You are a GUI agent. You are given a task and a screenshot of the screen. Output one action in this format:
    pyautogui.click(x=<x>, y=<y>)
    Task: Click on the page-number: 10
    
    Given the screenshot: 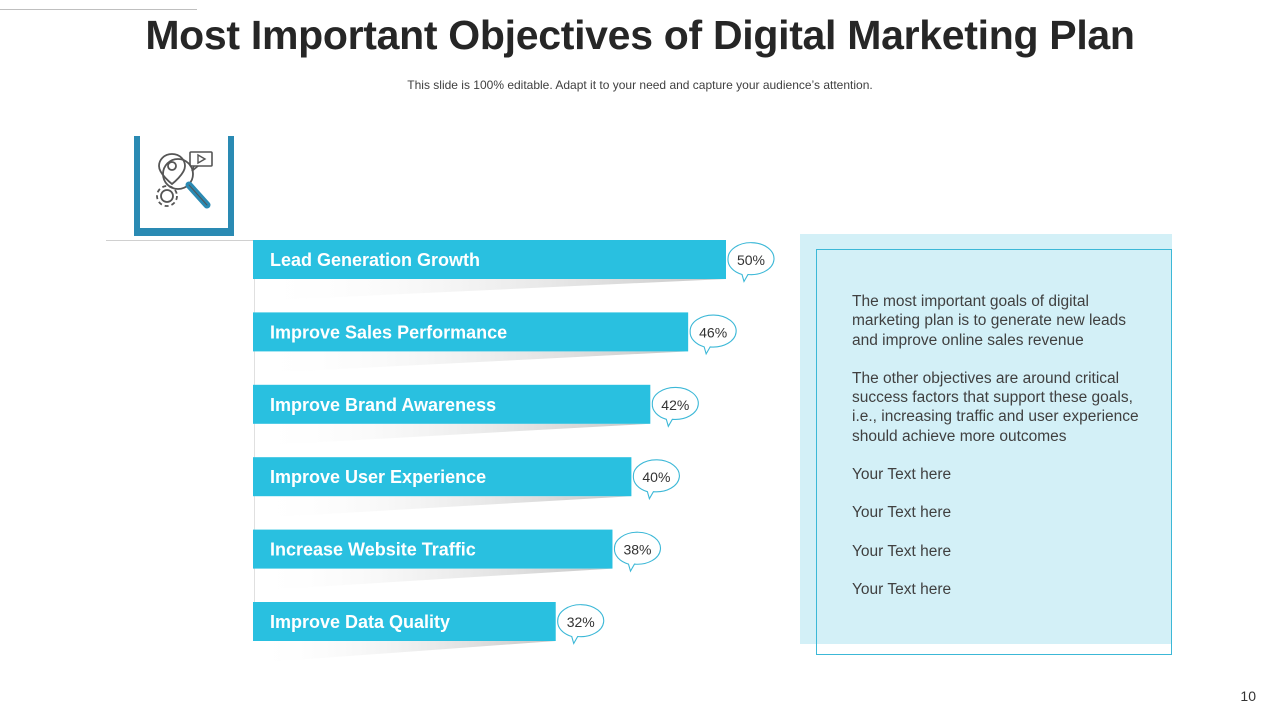 What is the action you would take?
    pyautogui.click(x=1248, y=696)
    